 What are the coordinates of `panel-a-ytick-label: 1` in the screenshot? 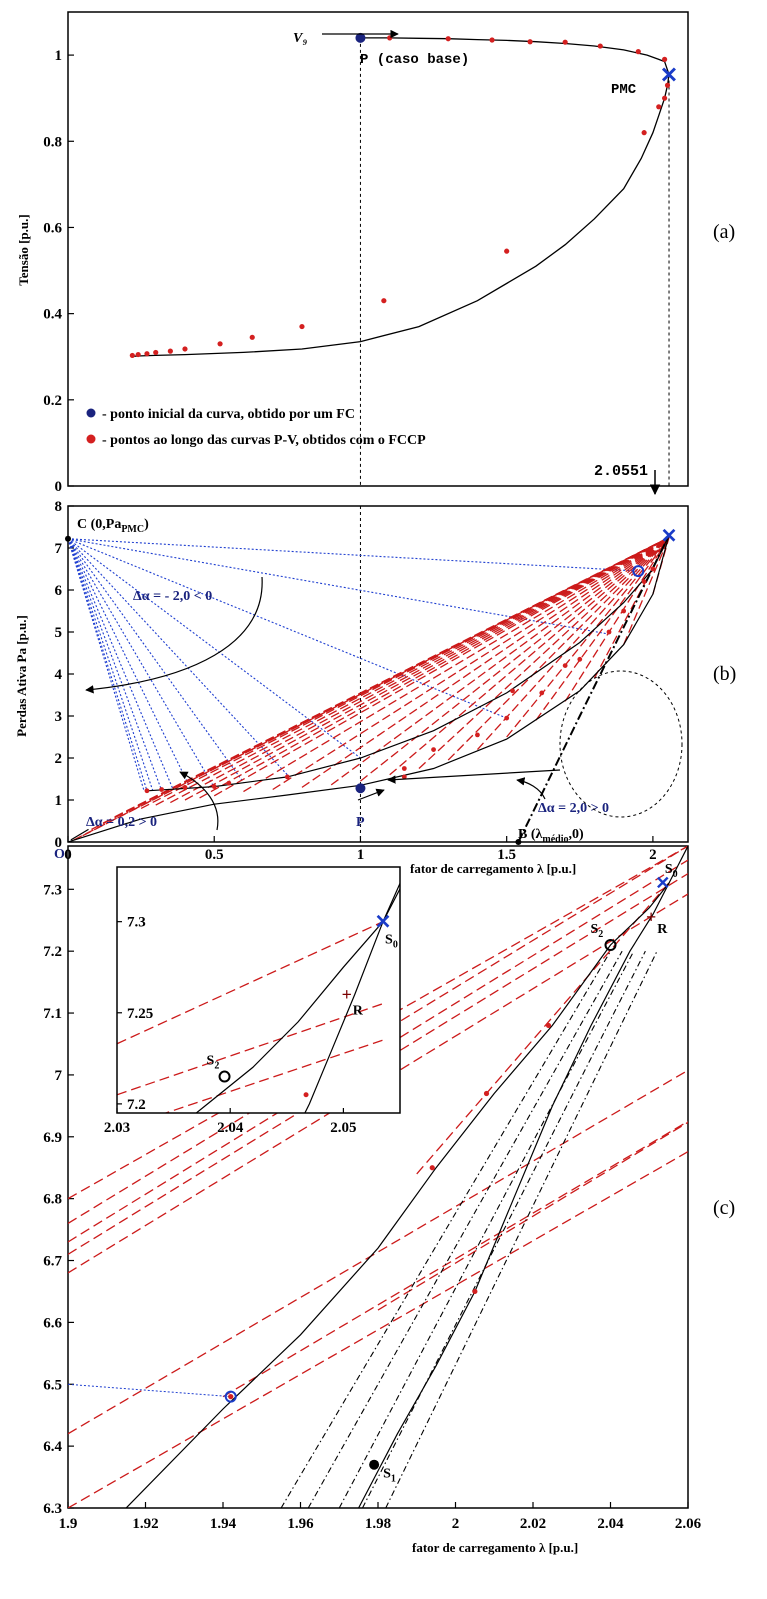 It's located at (59, 56).